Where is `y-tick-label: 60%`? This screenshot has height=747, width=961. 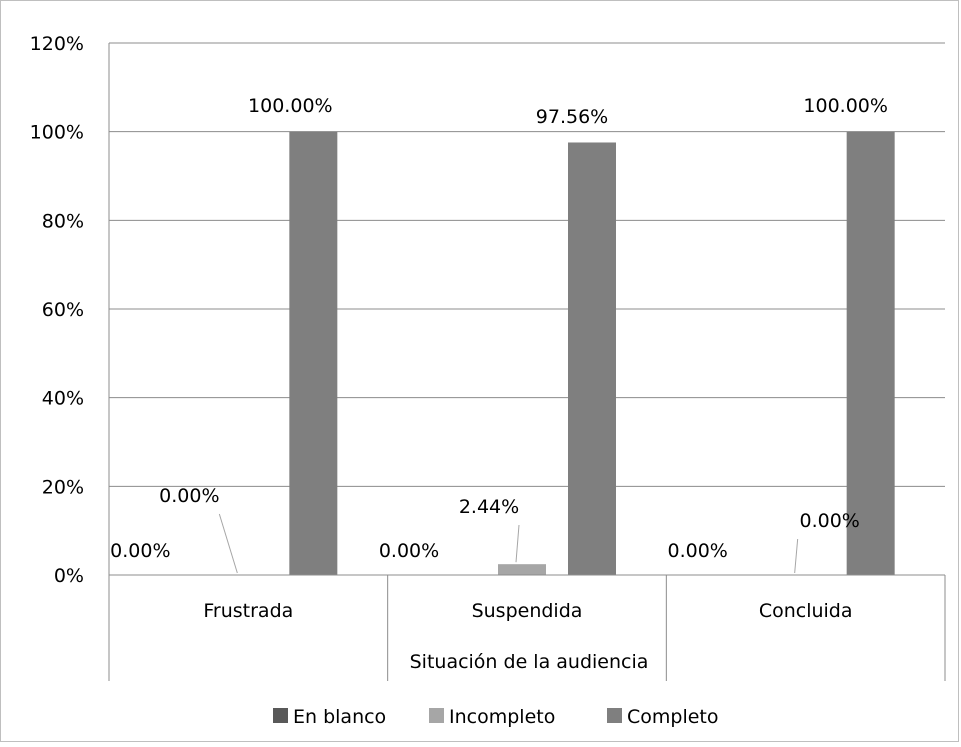 y-tick-label: 60% is located at coordinates (63, 310).